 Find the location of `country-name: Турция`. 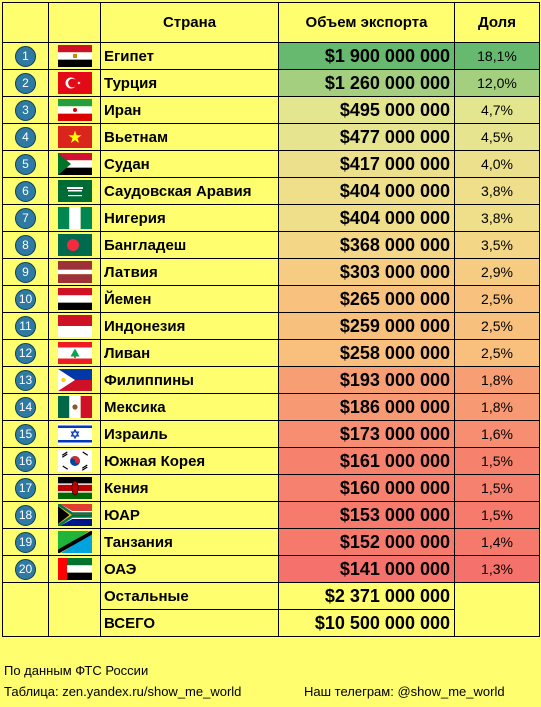

country-name: Турция is located at coordinates (189, 83).